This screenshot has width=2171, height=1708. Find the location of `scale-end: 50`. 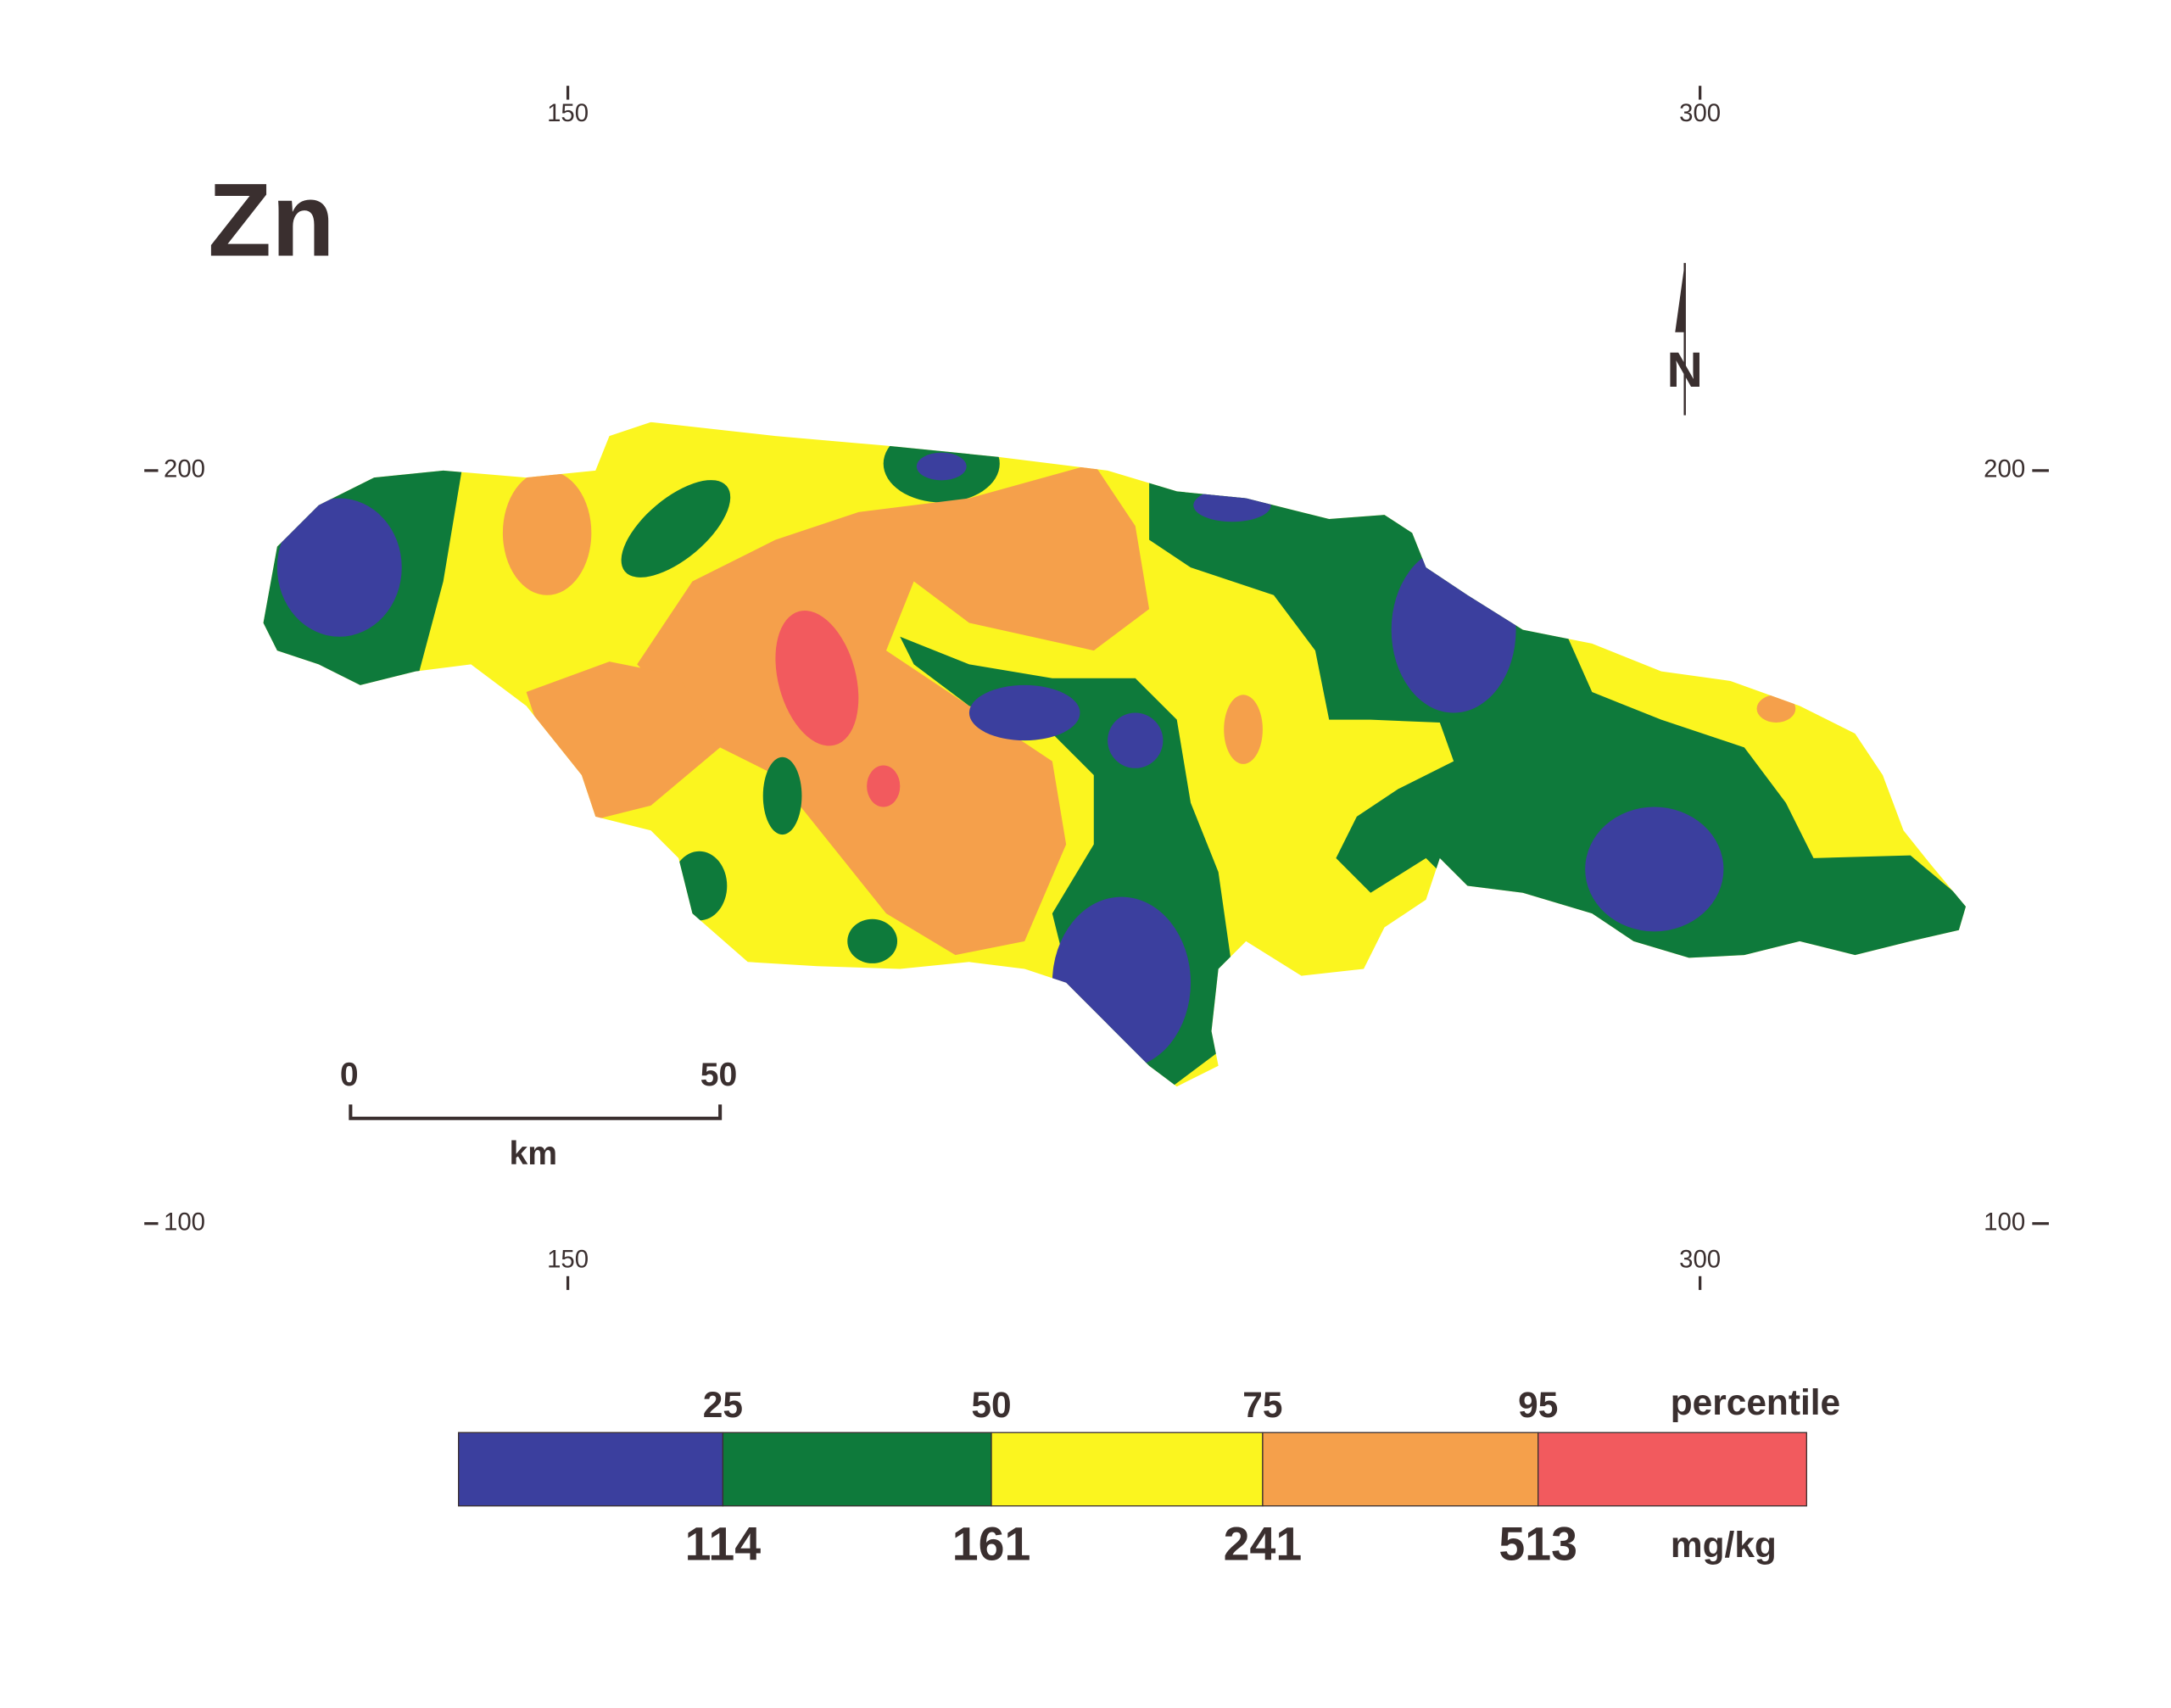

scale-end: 50 is located at coordinates (719, 1075).